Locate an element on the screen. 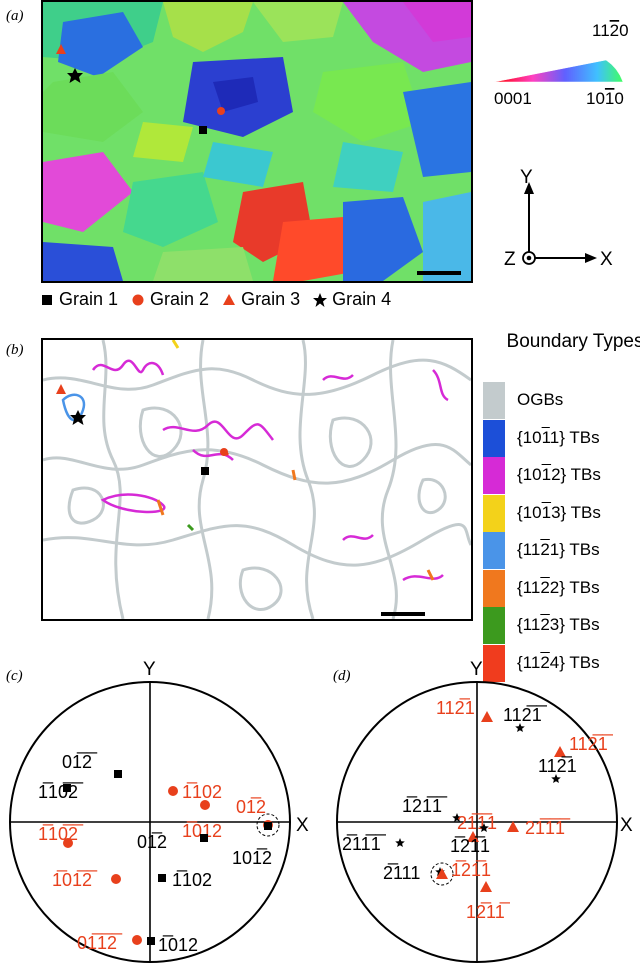 This screenshot has width=640, height=965. boundary-label: {1013} TBs is located at coordinates (559, 512).